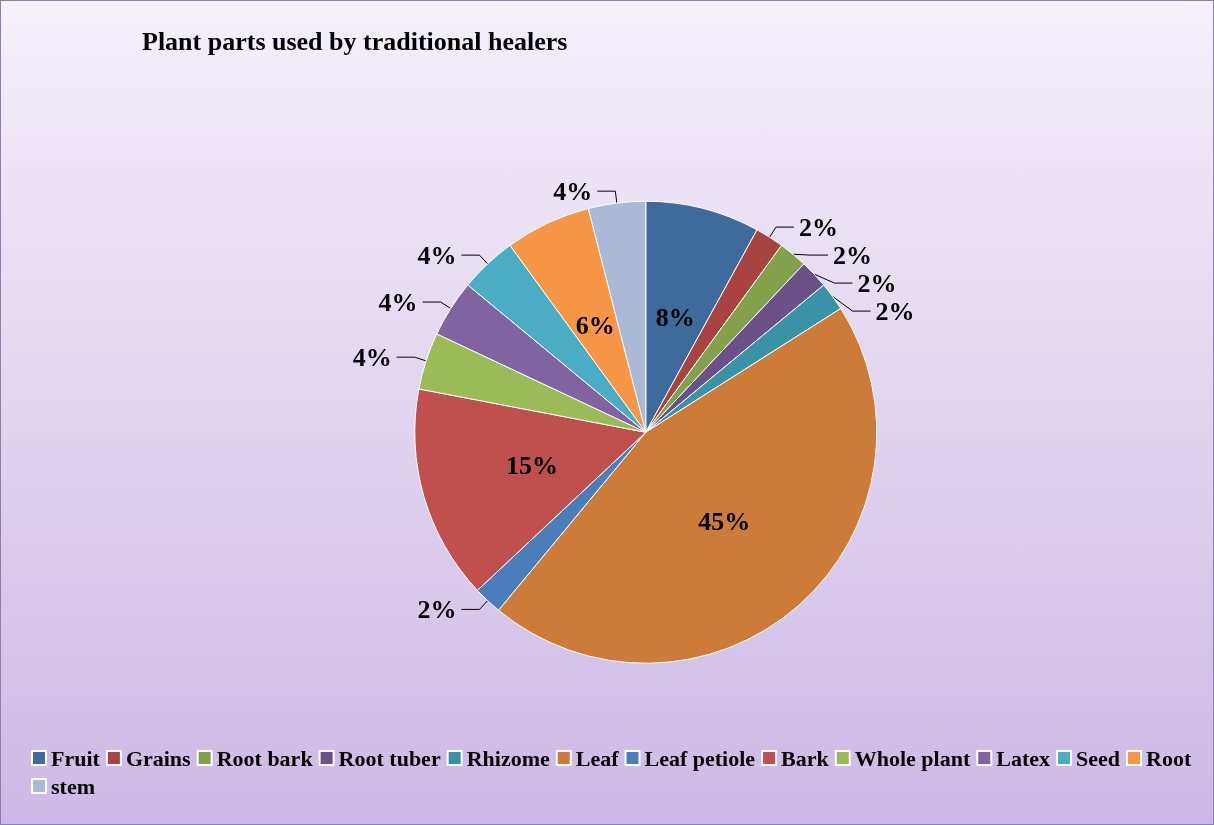 The width and height of the screenshot is (1214, 825). Describe the element at coordinates (1169, 758) in the screenshot. I see `legend-label: Root` at that location.